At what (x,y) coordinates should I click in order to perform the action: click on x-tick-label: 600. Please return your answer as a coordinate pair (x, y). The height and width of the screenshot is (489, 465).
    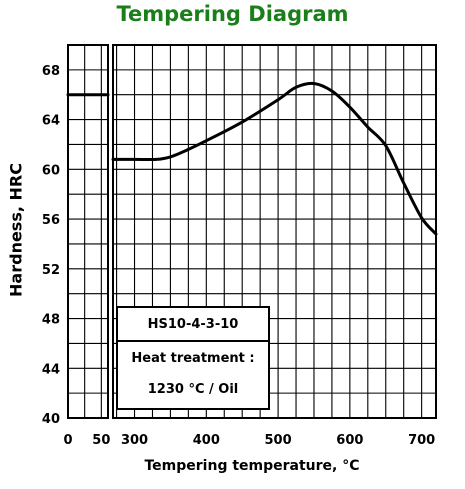
    Looking at the image, I should click on (349, 440).